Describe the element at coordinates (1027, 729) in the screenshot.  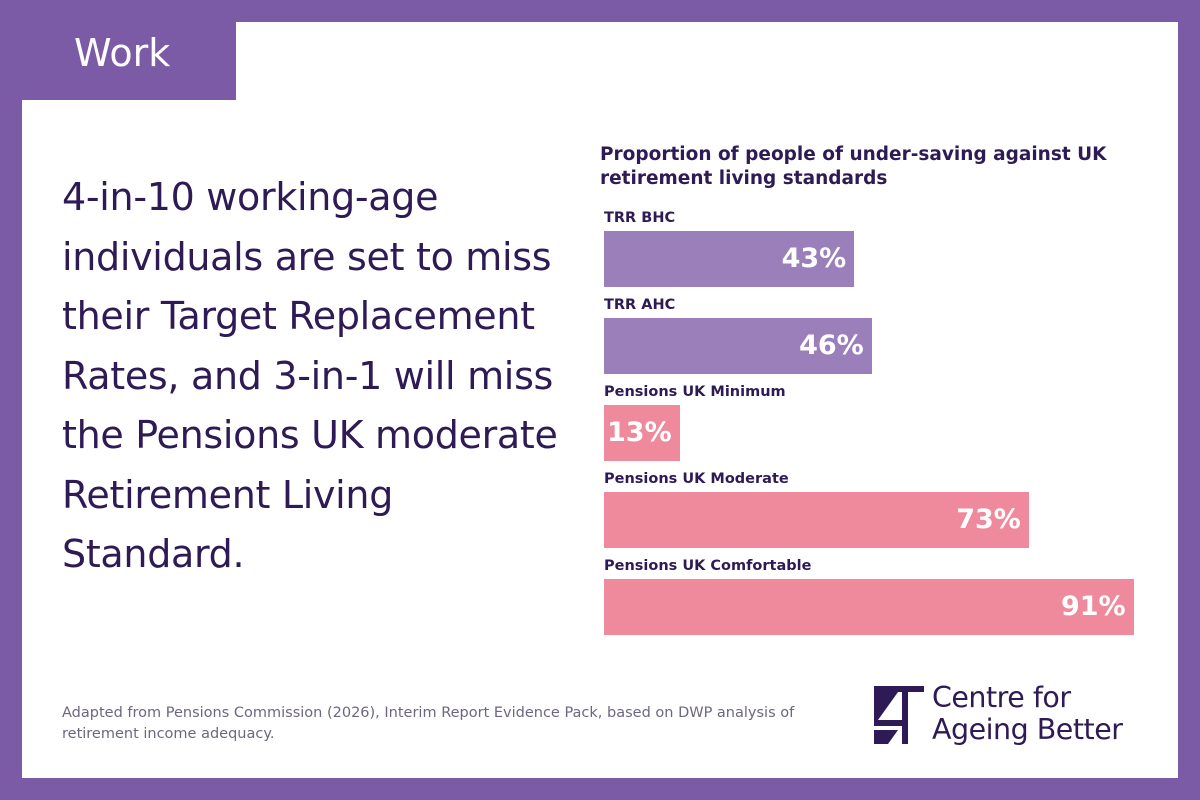
I see `logo-line-2: Ageing Better` at that location.